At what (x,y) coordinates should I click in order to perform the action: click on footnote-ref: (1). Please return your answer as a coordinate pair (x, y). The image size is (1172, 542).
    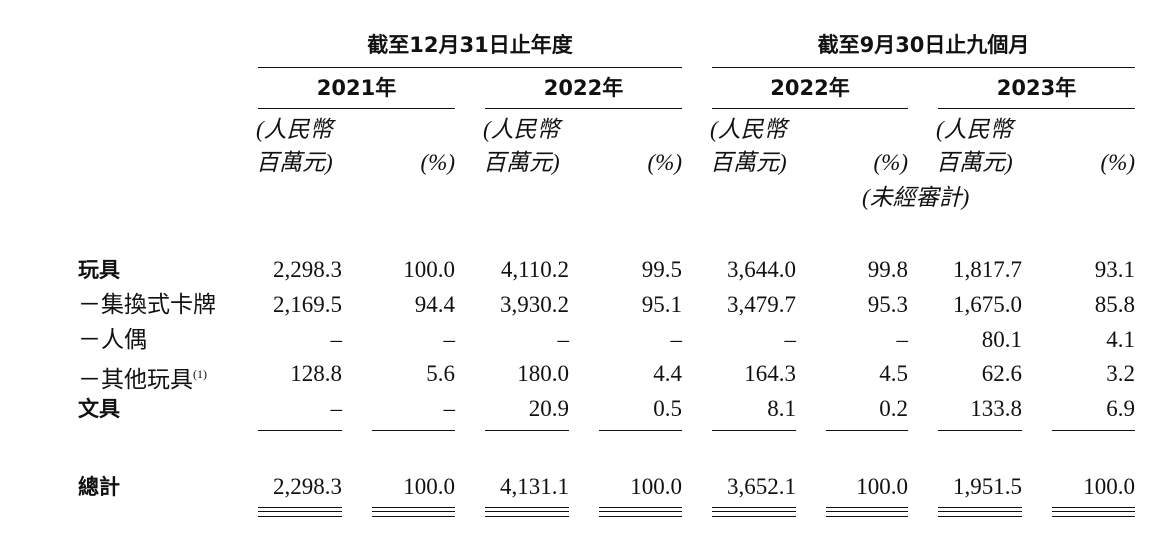
    Looking at the image, I should click on (200, 374).